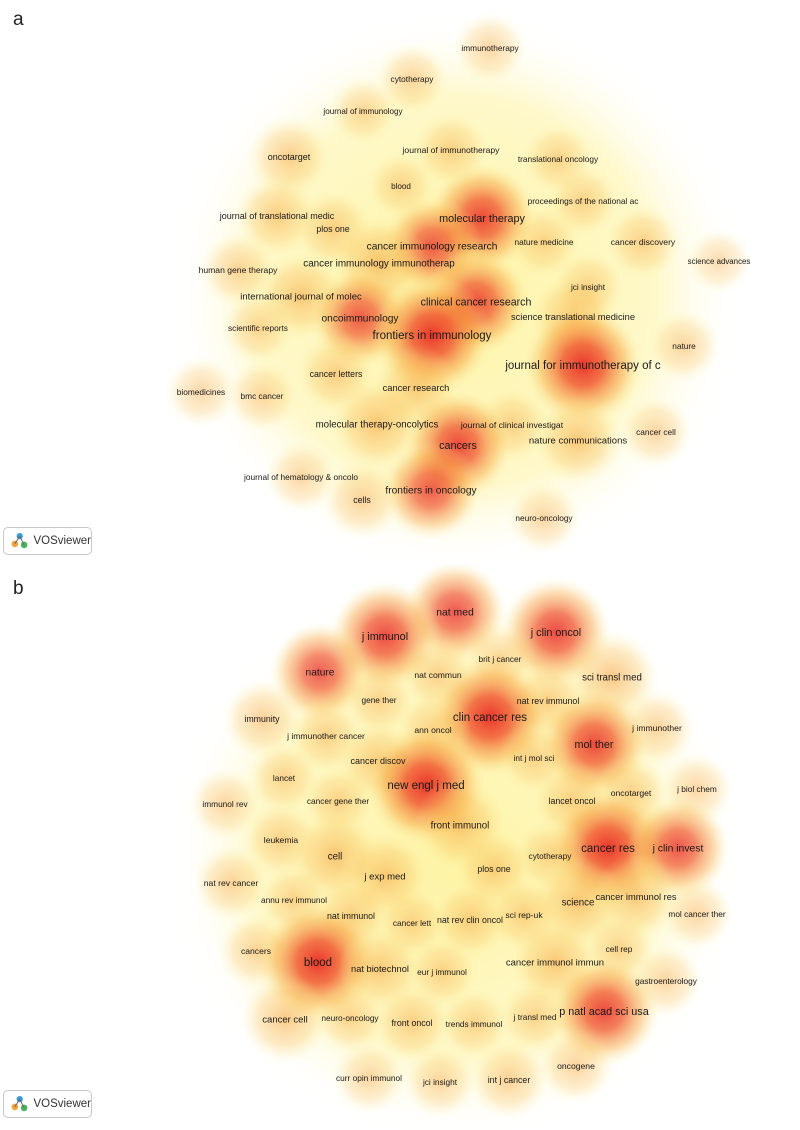 The image size is (800, 1130). Describe the element at coordinates (432, 247) in the screenshot. I see `node-label: cancer immunology research` at that location.